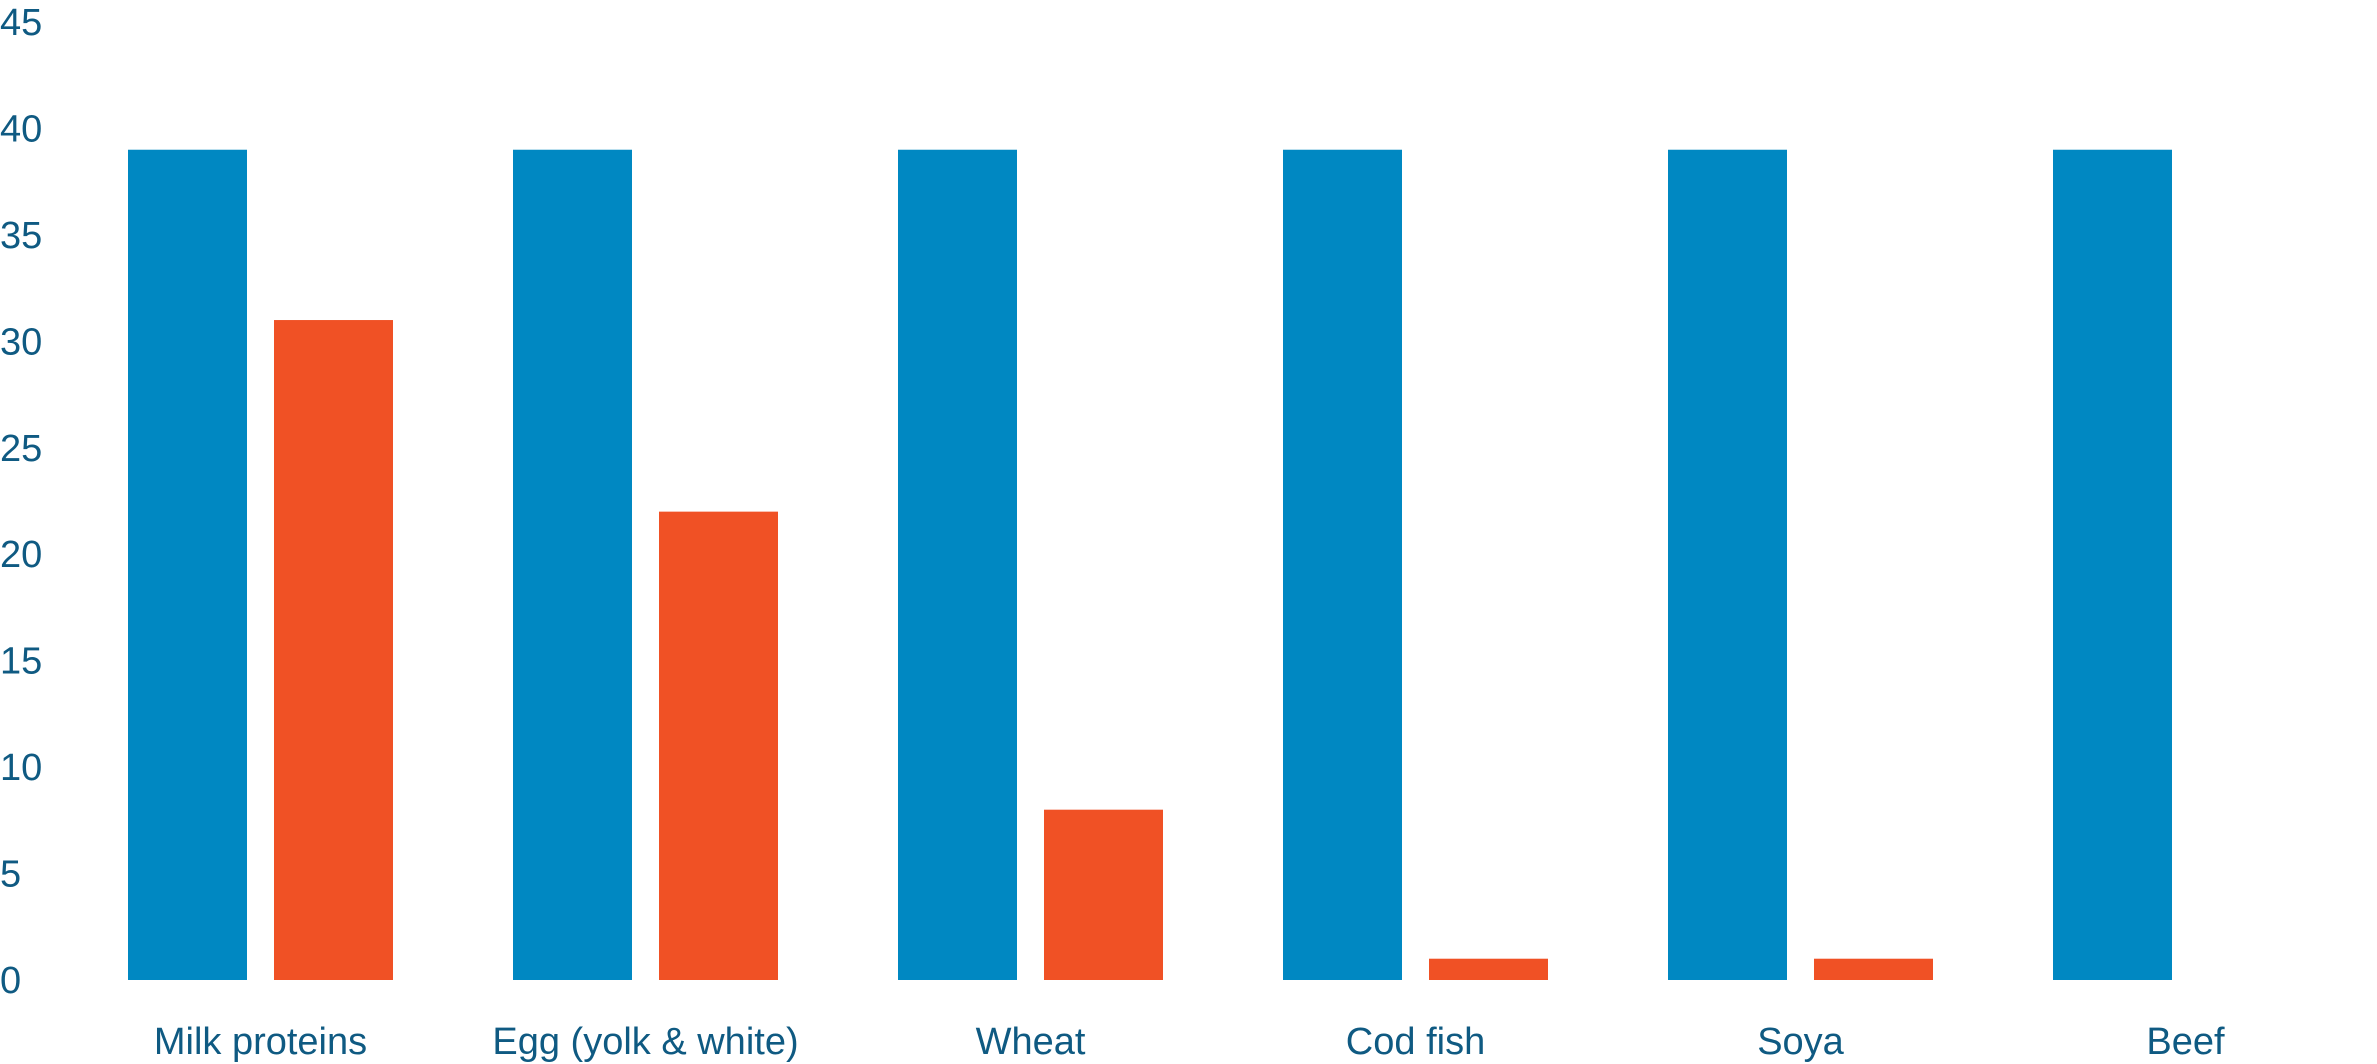 This screenshot has width=2377, height=1064. What do you see at coordinates (1415, 1042) in the screenshot?
I see `x-category-label: Cod fish` at bounding box center [1415, 1042].